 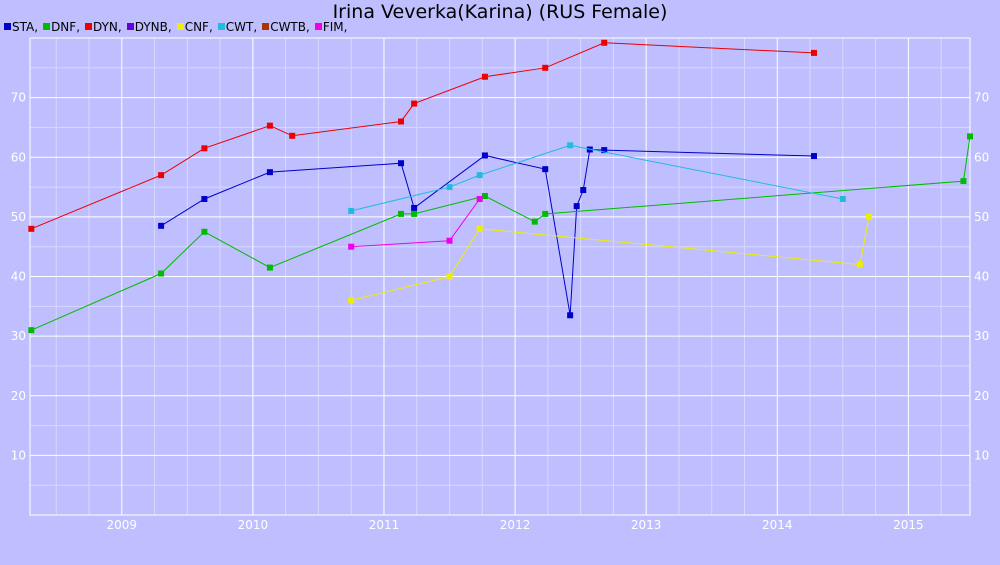 I want to click on y-tick-label-left: 50, so click(x=18, y=217).